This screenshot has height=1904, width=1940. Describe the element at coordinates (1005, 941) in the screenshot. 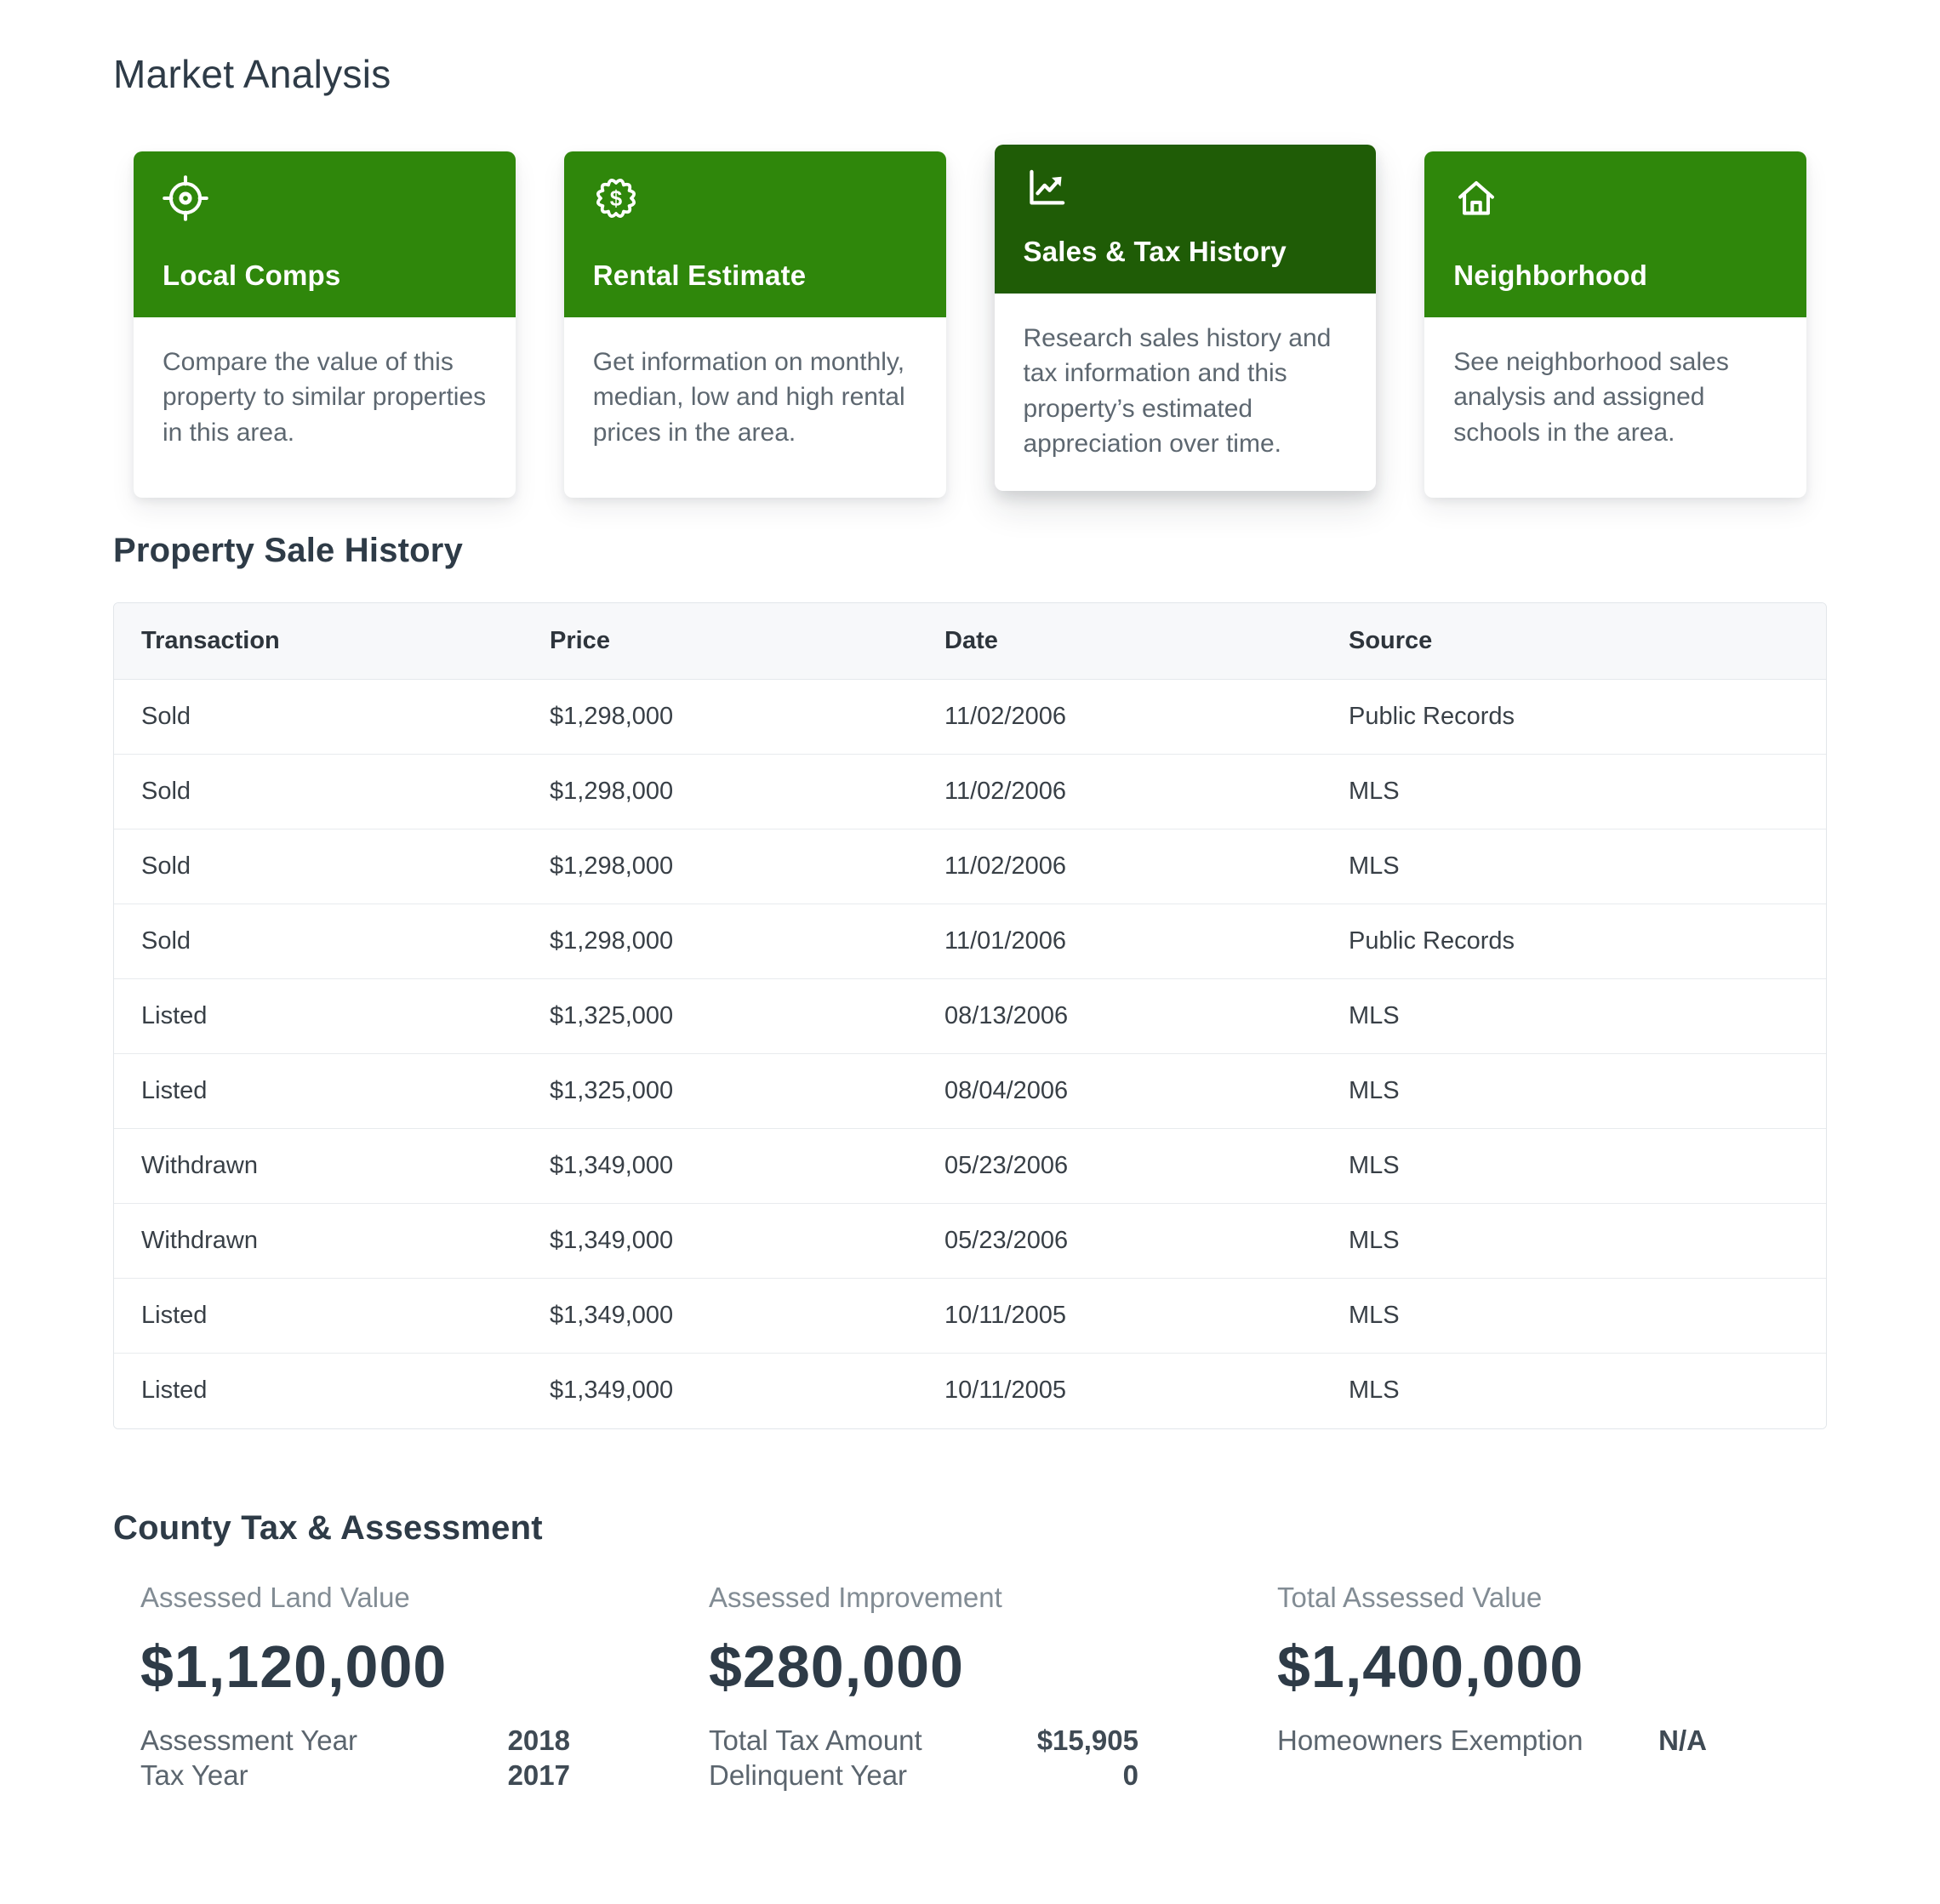

I see `cell-date: 11/01/2006` at that location.